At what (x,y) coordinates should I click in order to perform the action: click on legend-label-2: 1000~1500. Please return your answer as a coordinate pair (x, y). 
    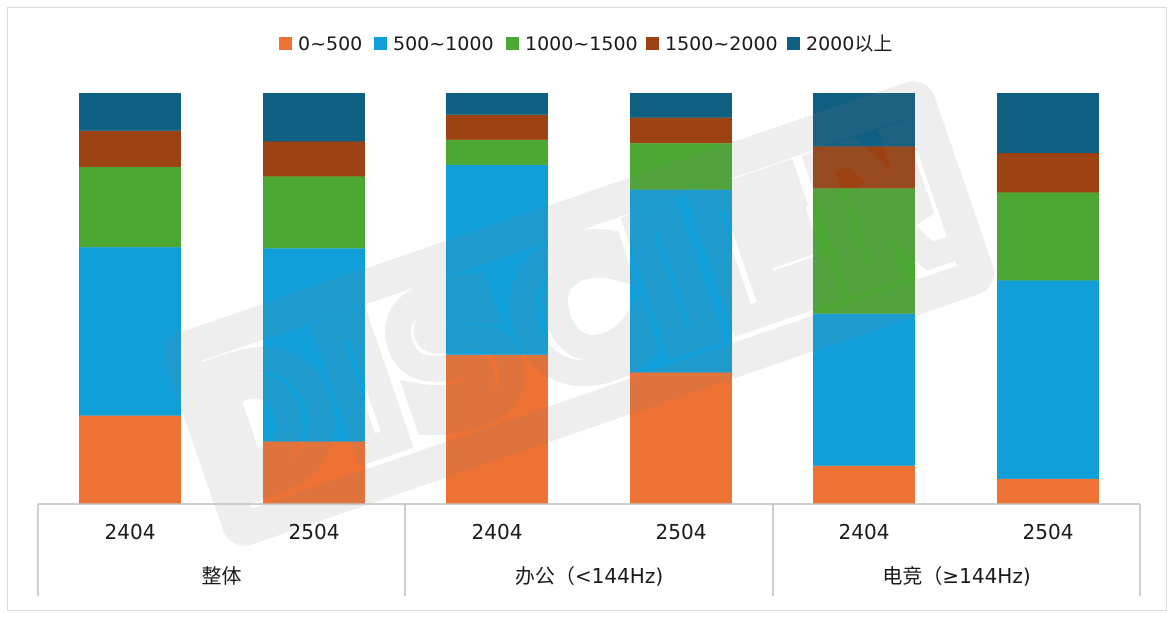
    Looking at the image, I should click on (581, 44).